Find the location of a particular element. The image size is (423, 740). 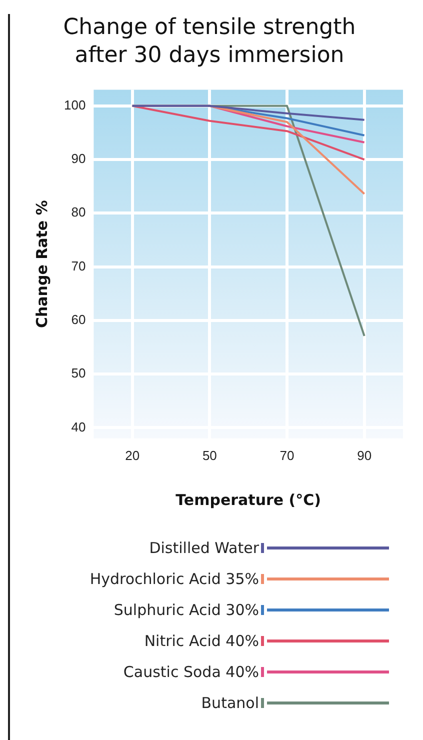

y-tick-label: 80 is located at coordinates (78, 212).